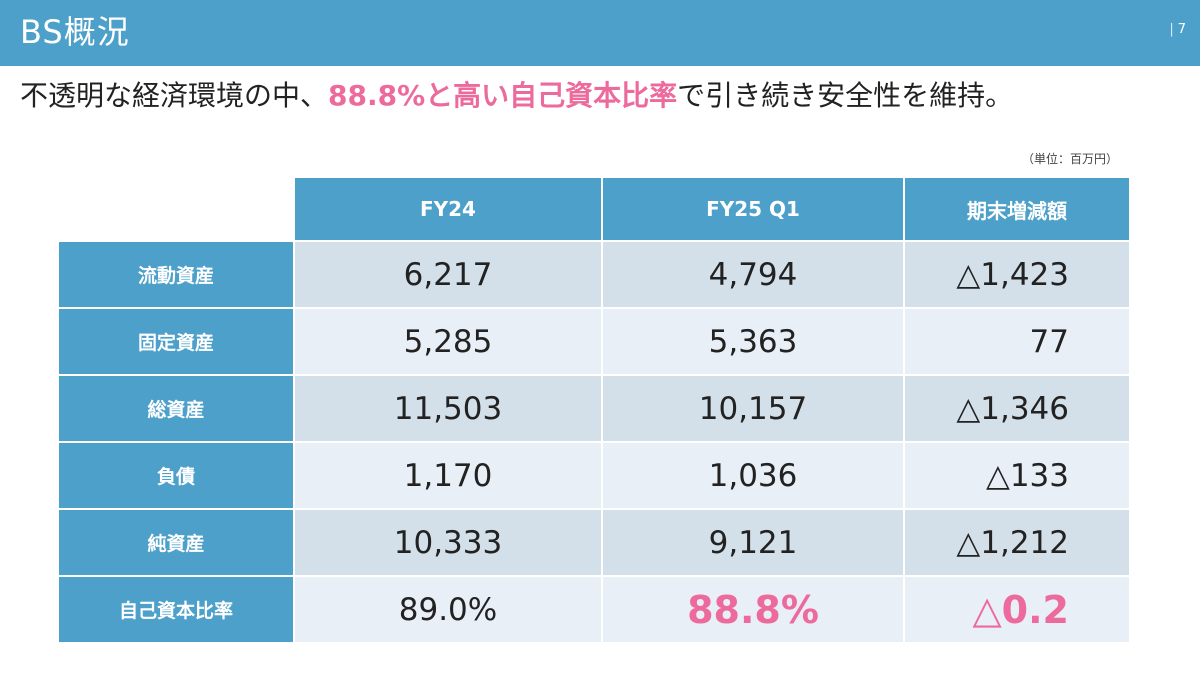 Image resolution: width=1200 pixels, height=675 pixels. I want to click on row-label-current-assets: 流動資産, so click(176, 274).